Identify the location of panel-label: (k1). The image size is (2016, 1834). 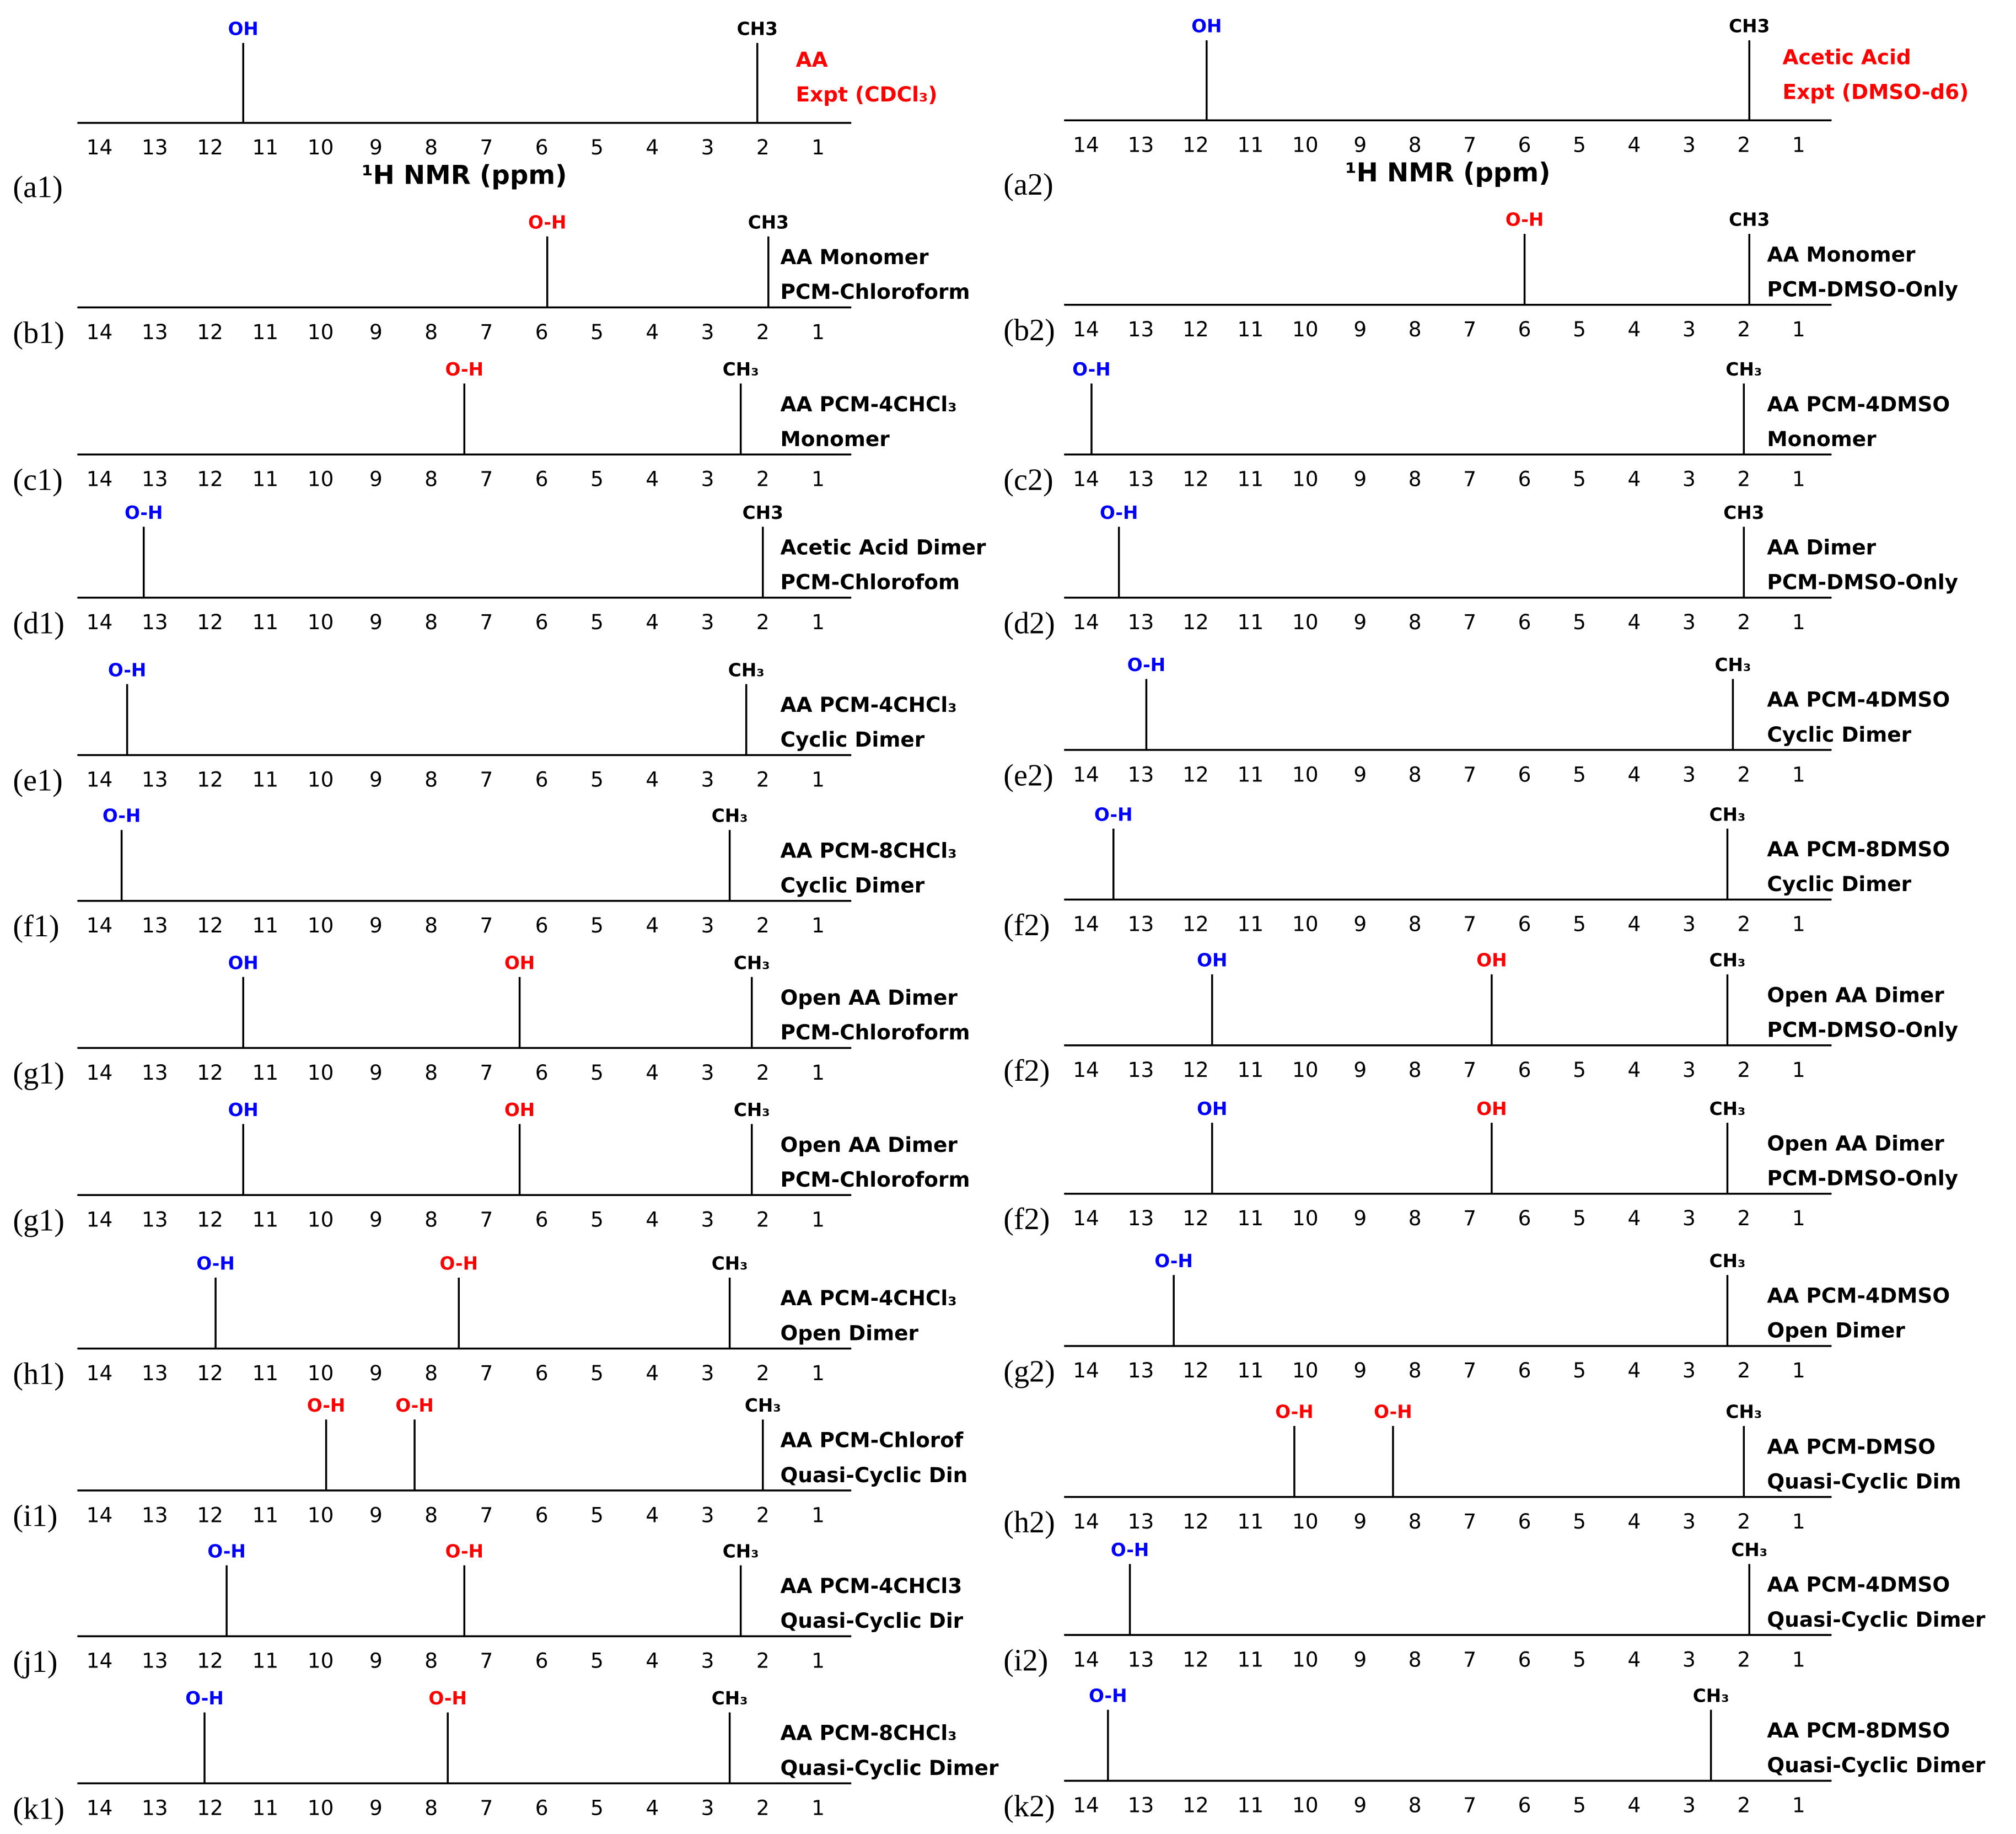
(39, 1809).